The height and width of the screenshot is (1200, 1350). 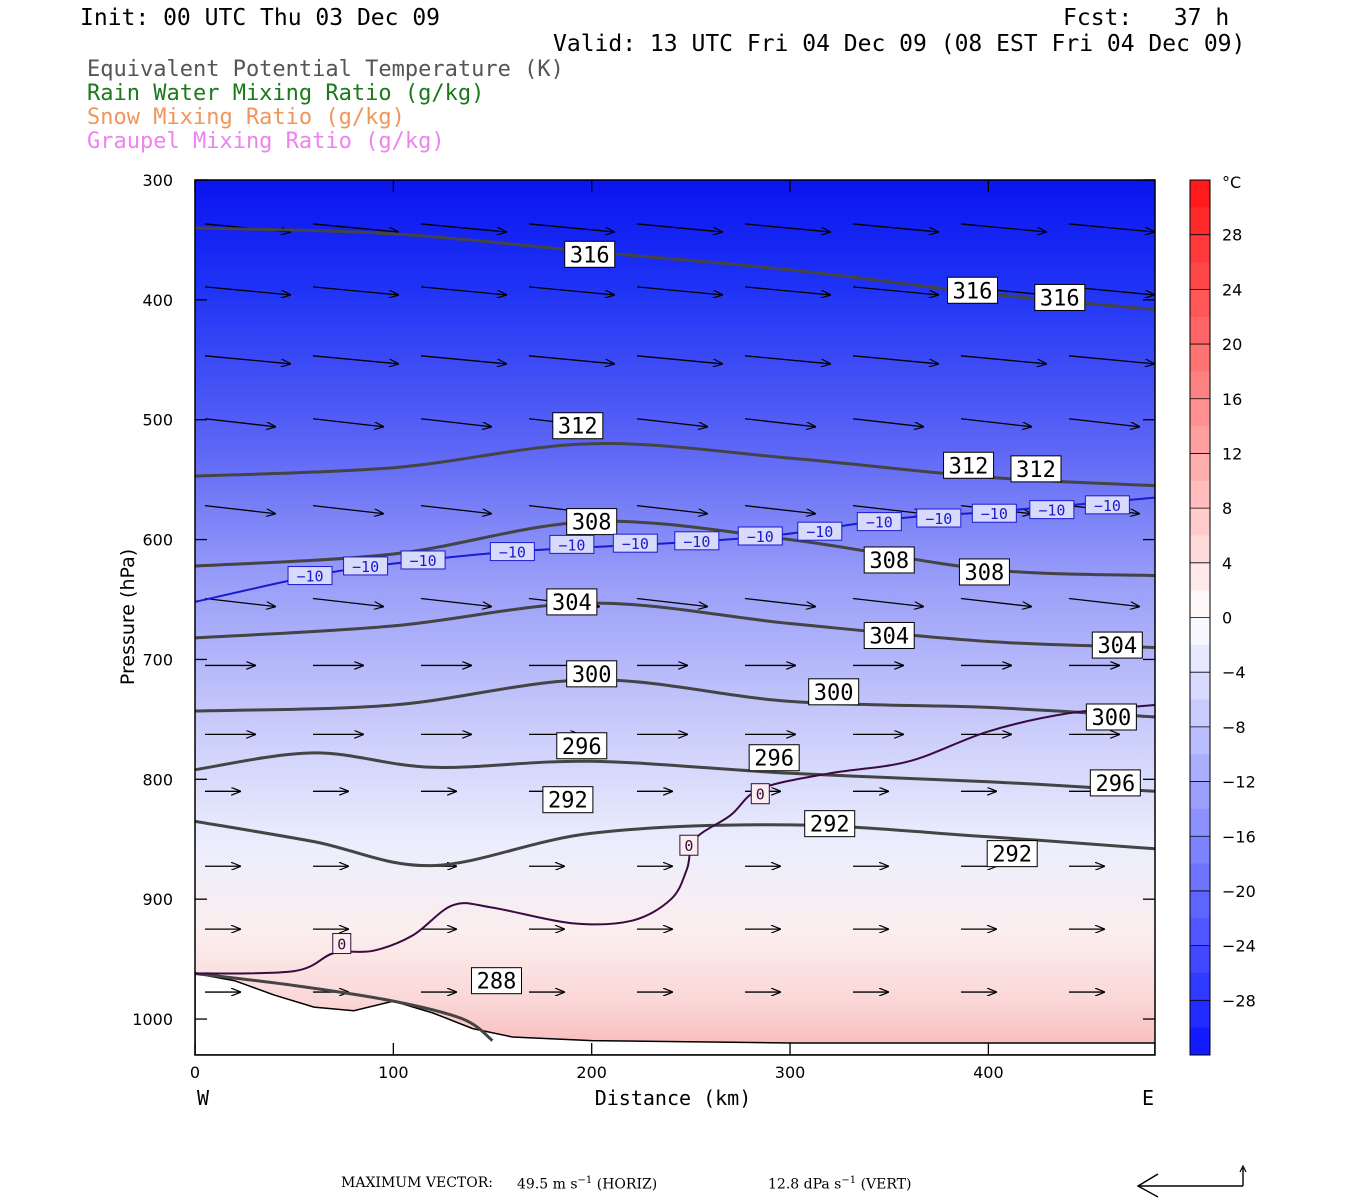 What do you see at coordinates (578, 426) in the screenshot?
I see `theta-e-label: 312` at bounding box center [578, 426].